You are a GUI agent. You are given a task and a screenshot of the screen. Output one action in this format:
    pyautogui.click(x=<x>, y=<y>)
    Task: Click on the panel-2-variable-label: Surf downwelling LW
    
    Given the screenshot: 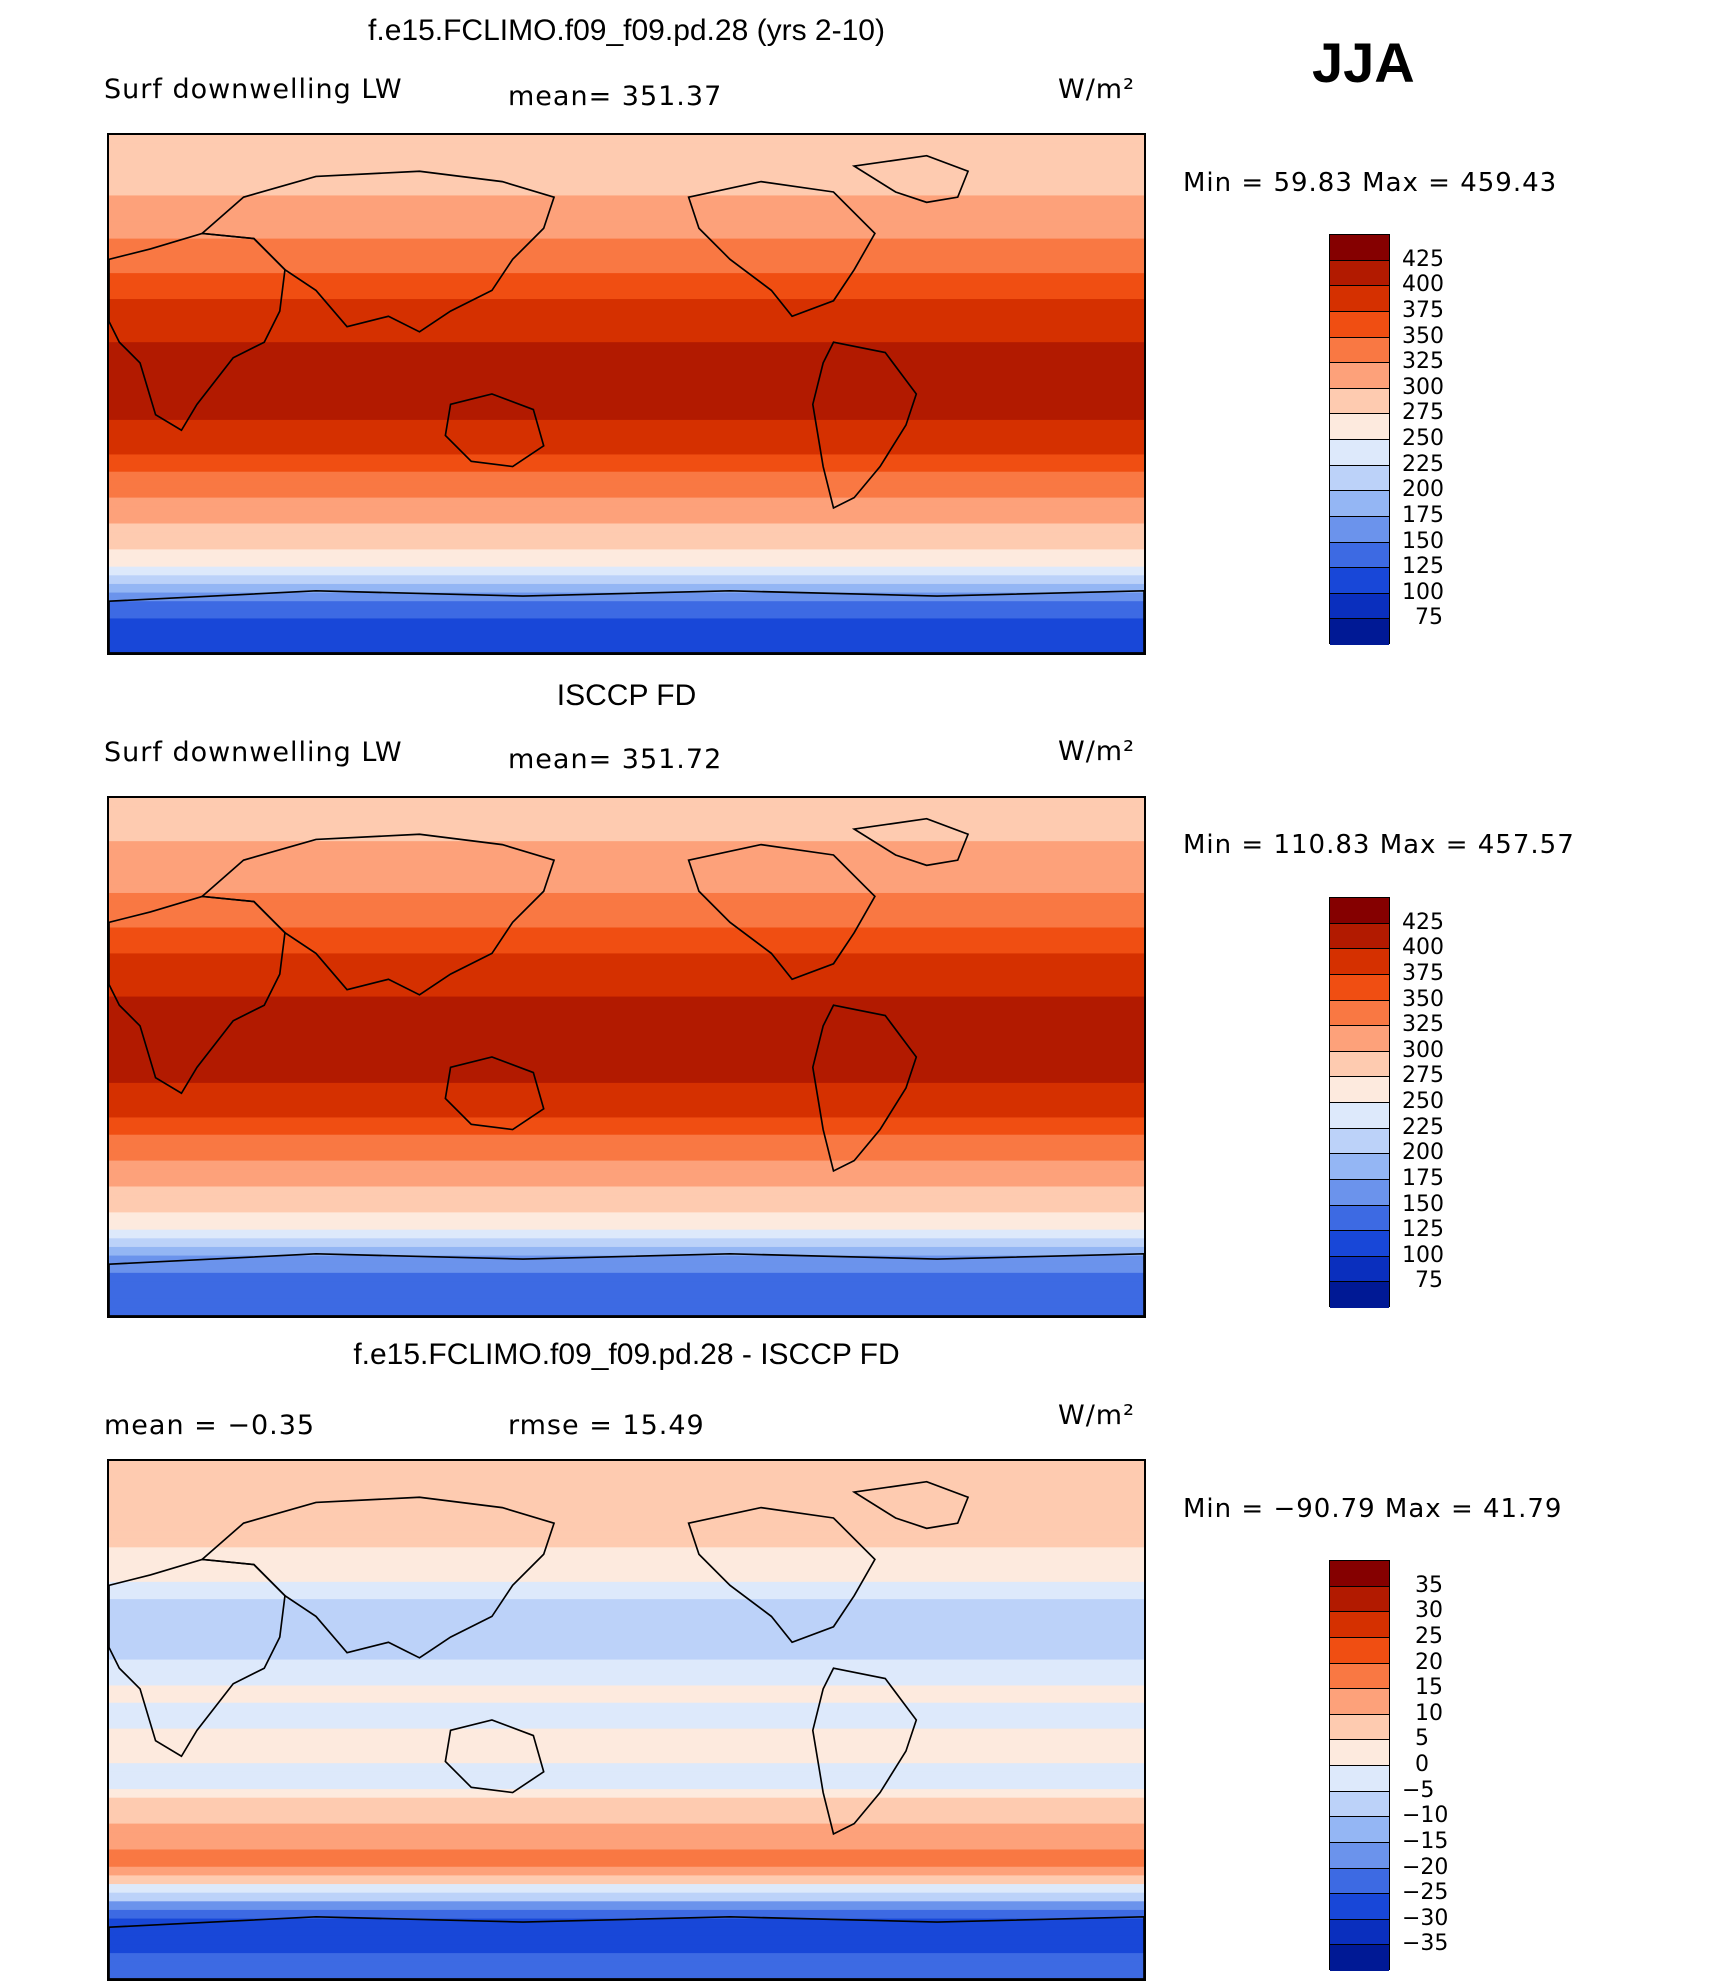 What is the action you would take?
    pyautogui.click(x=253, y=752)
    